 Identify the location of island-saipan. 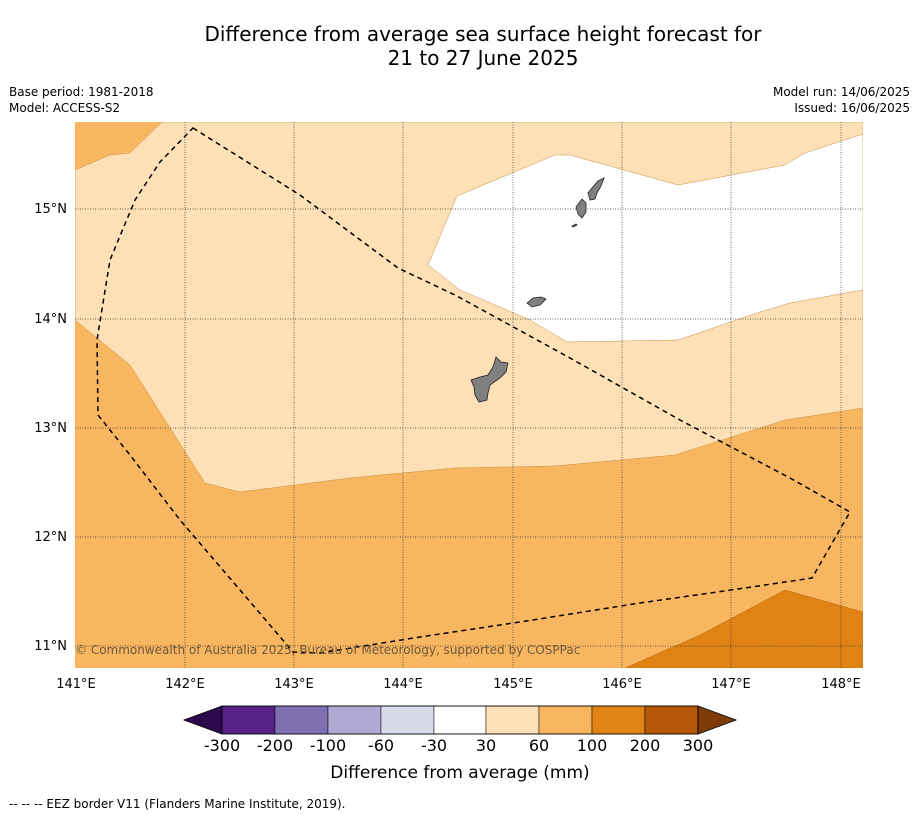
(596, 189).